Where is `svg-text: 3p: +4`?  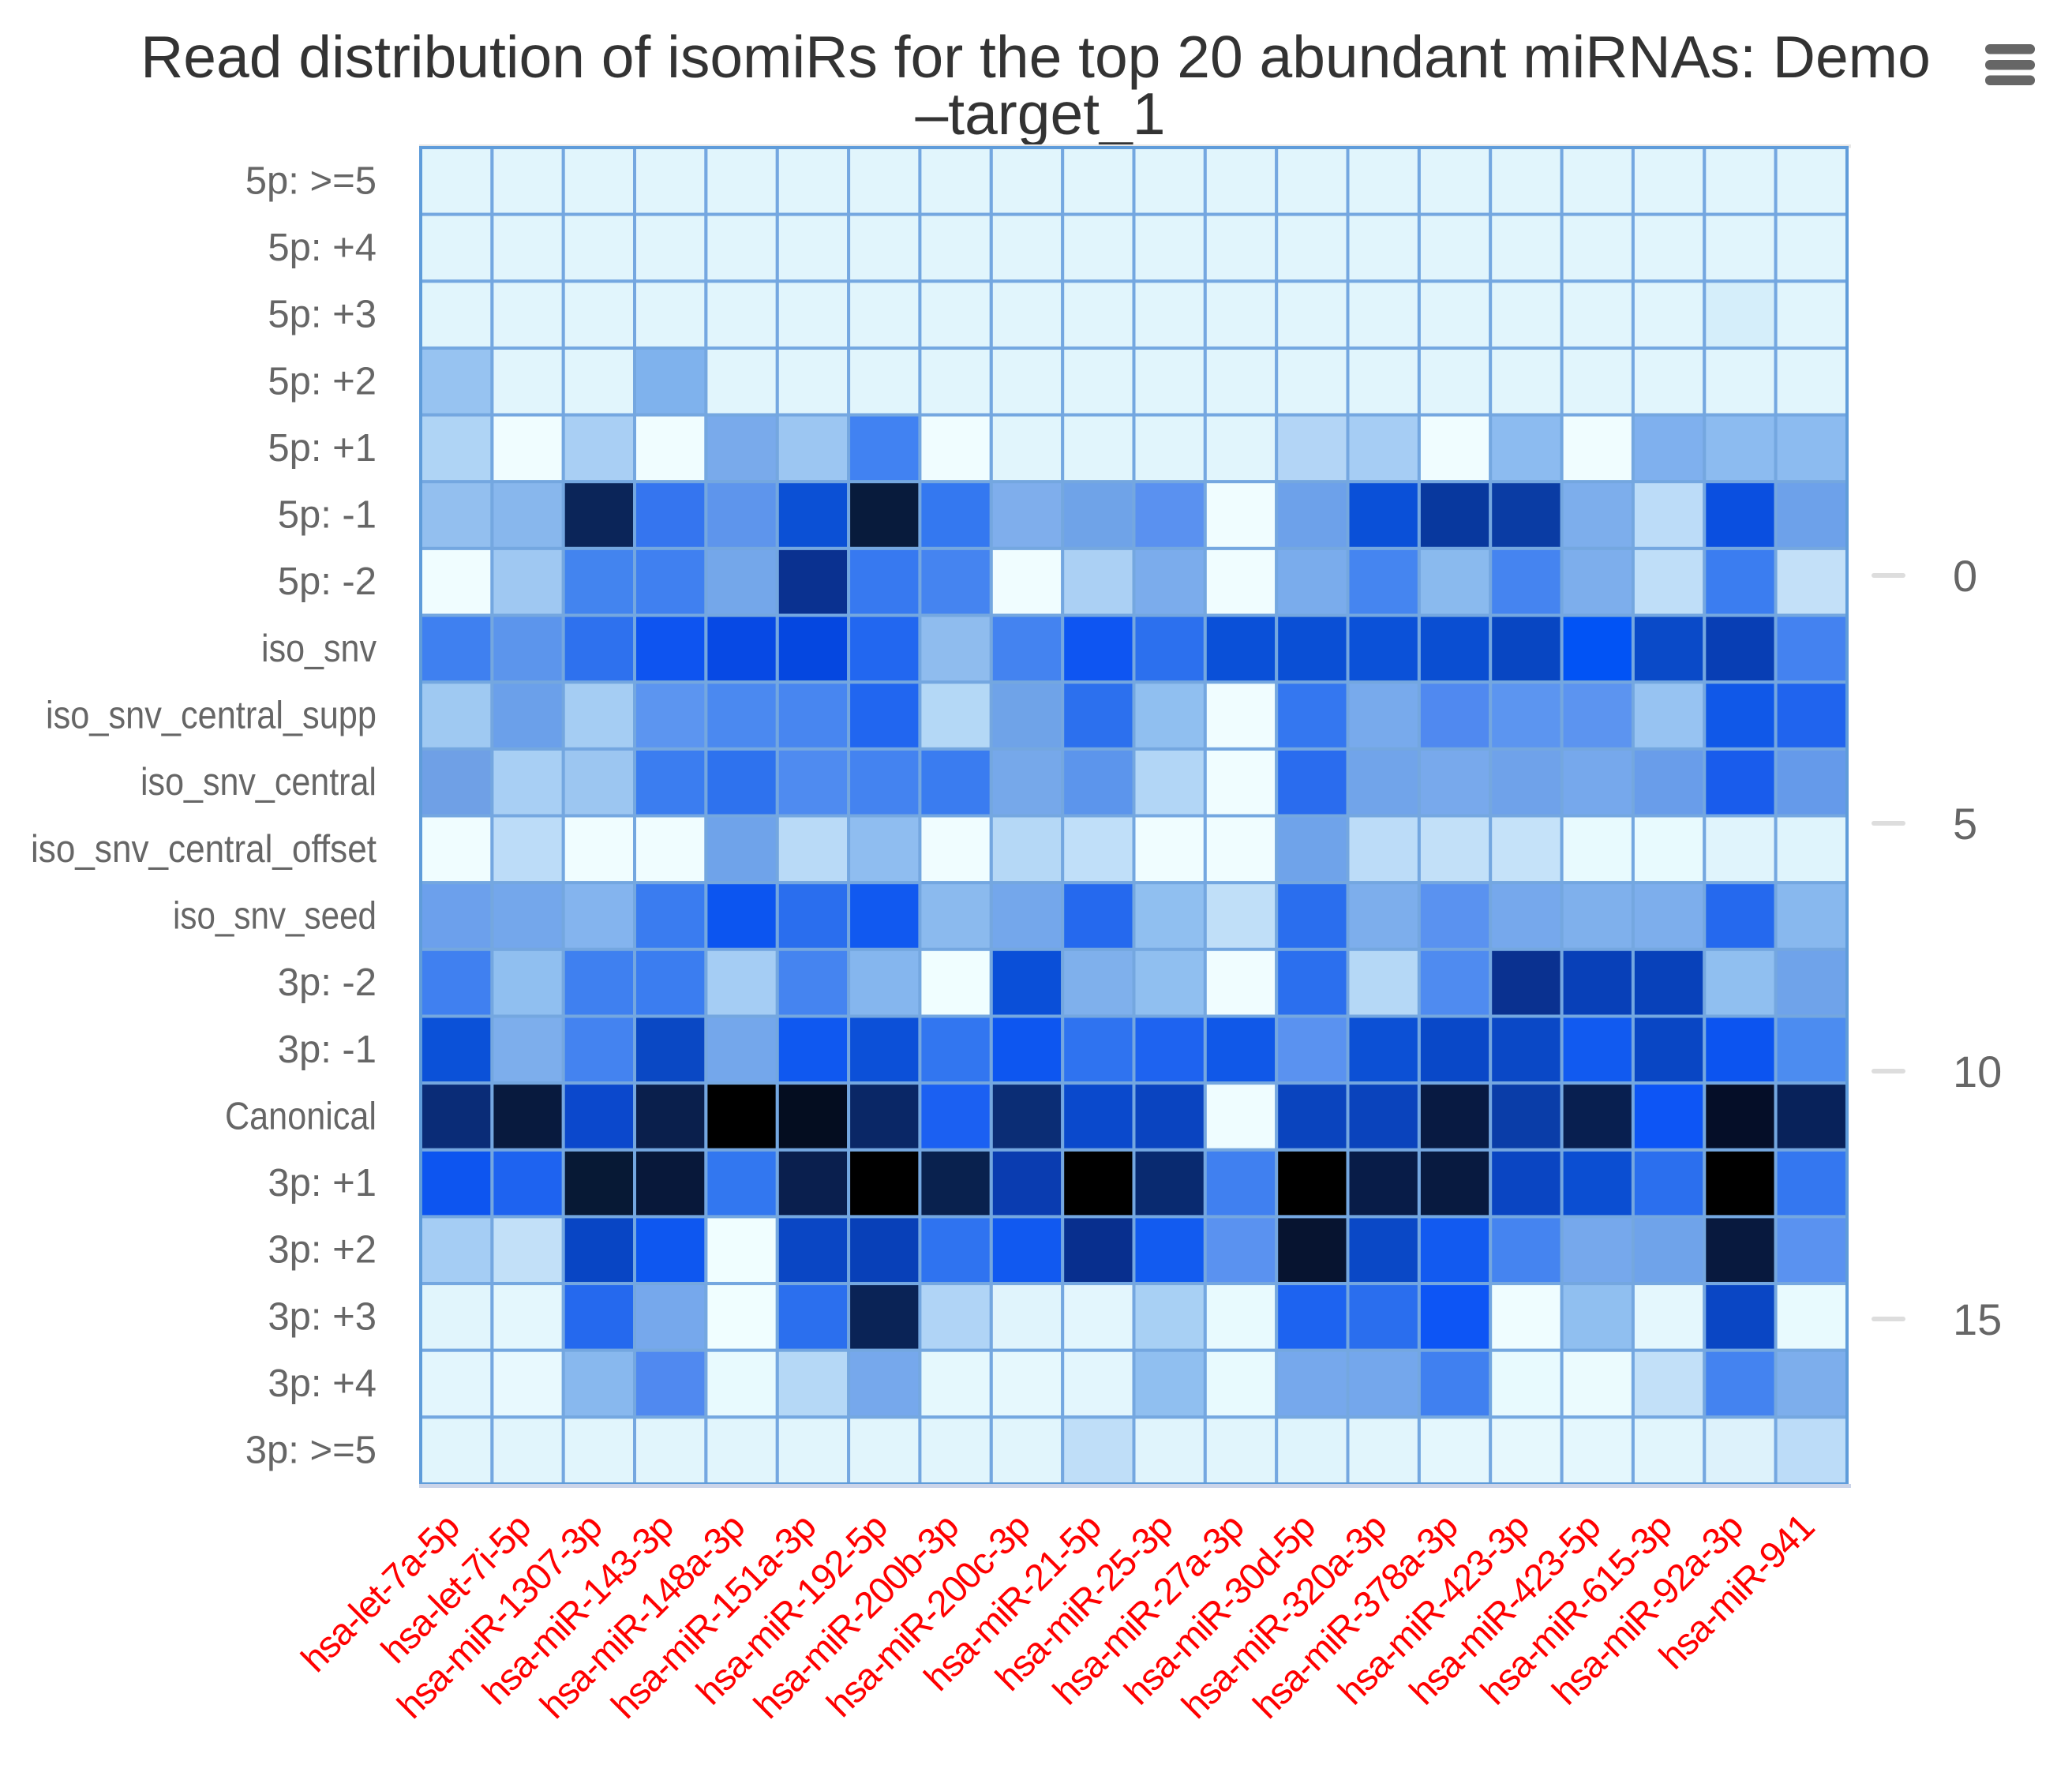
svg-text: 3p: +4 is located at coordinates (322, 1383).